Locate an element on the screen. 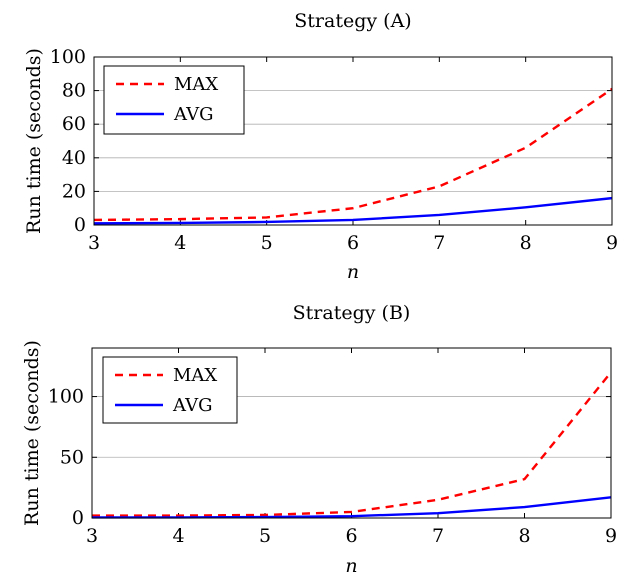 The width and height of the screenshot is (627, 586). y-tick-label: 60 is located at coordinates (74, 124).